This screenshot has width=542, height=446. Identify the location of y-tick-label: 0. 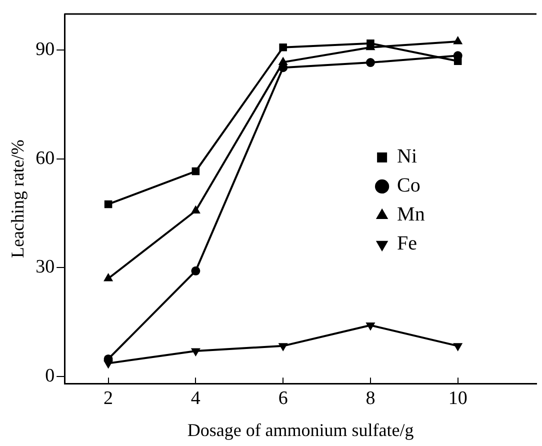
(50, 375).